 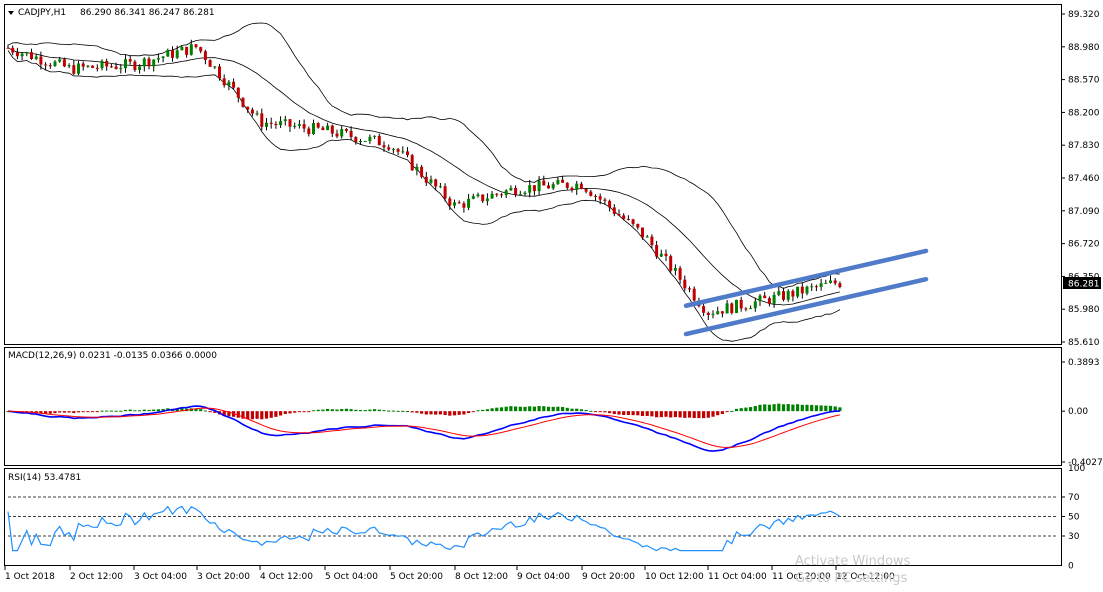 I want to click on current-price-marker, so click(x=1082, y=283).